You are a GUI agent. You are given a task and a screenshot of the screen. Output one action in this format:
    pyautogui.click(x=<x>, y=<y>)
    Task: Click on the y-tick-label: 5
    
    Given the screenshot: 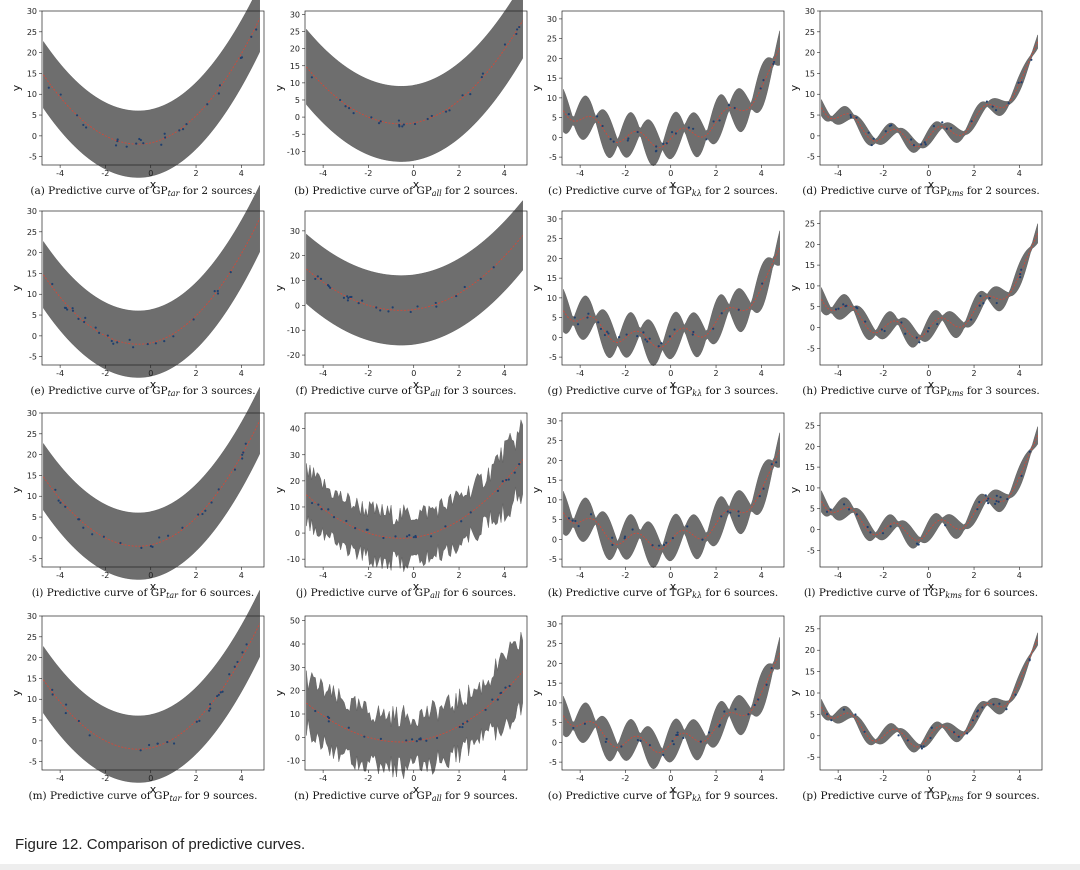 What is the action you would take?
    pyautogui.click(x=812, y=307)
    